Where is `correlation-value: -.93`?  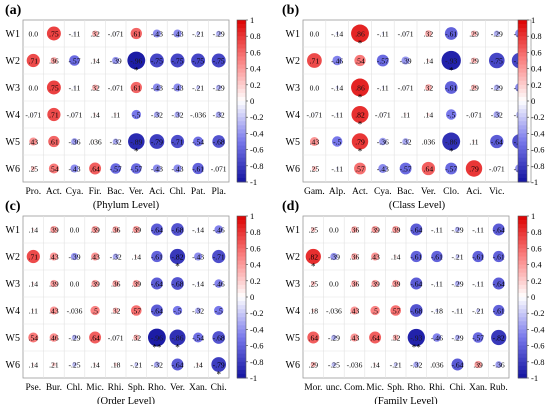
correlation-value: -.93 is located at coordinates (416, 338).